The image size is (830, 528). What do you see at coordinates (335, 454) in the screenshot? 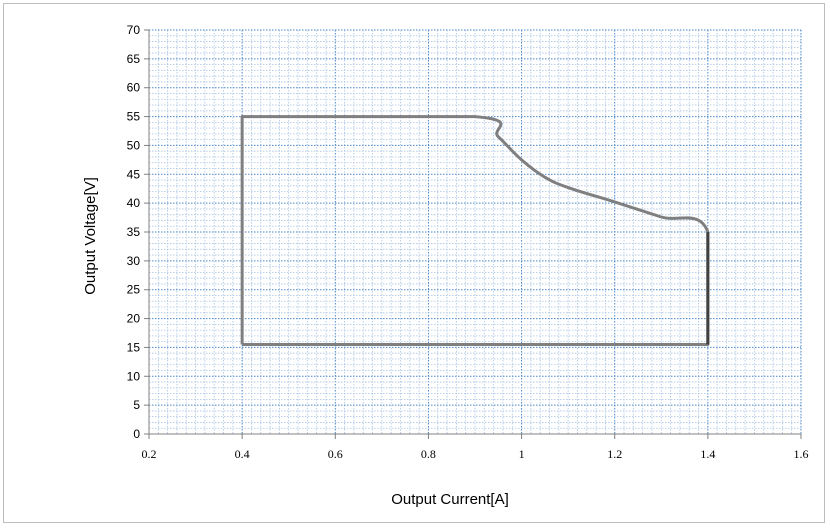
I see `x-tick-label: 0.6` at bounding box center [335, 454].